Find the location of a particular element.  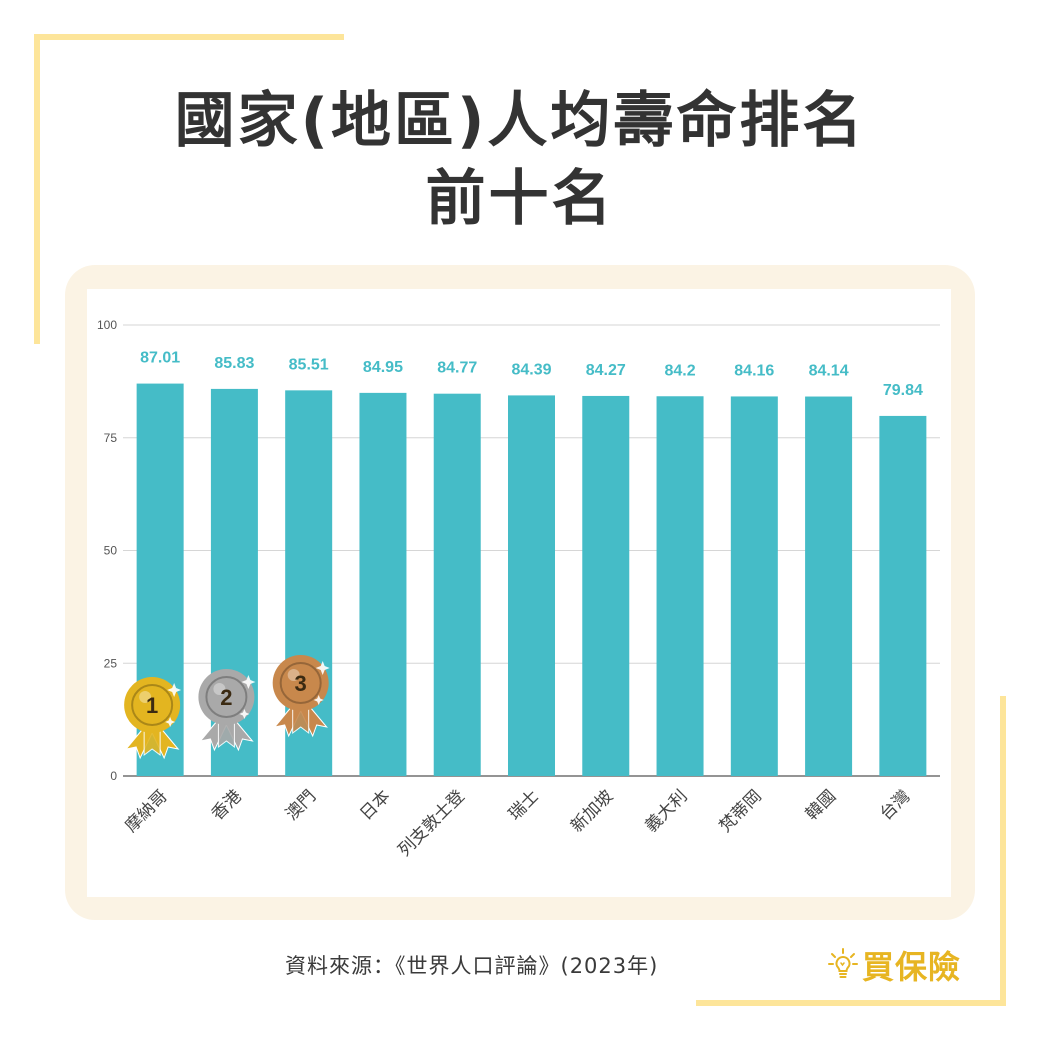

value-label: 84.39 is located at coordinates (531, 369).